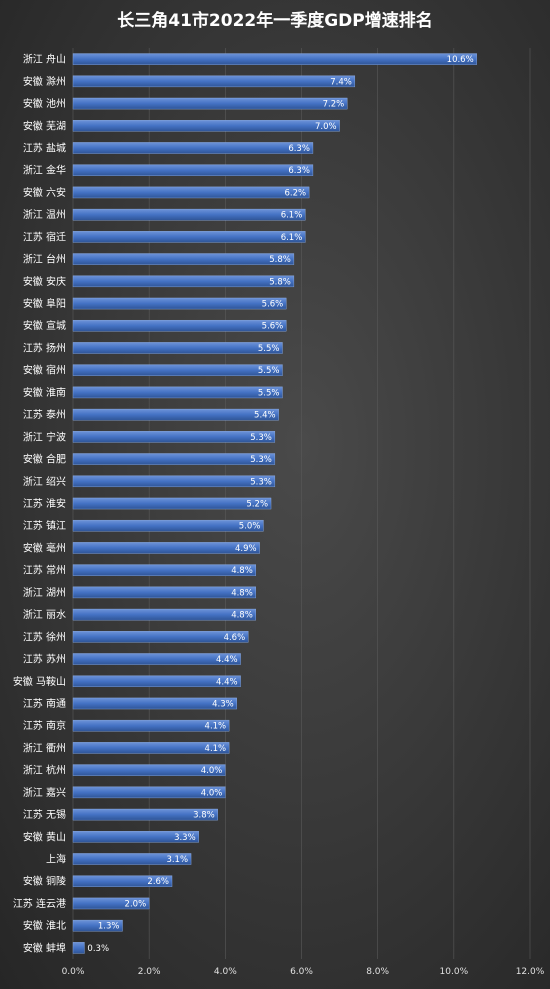  Describe the element at coordinates (44, 725) in the screenshot. I see `category-label: 江苏 南京` at that location.